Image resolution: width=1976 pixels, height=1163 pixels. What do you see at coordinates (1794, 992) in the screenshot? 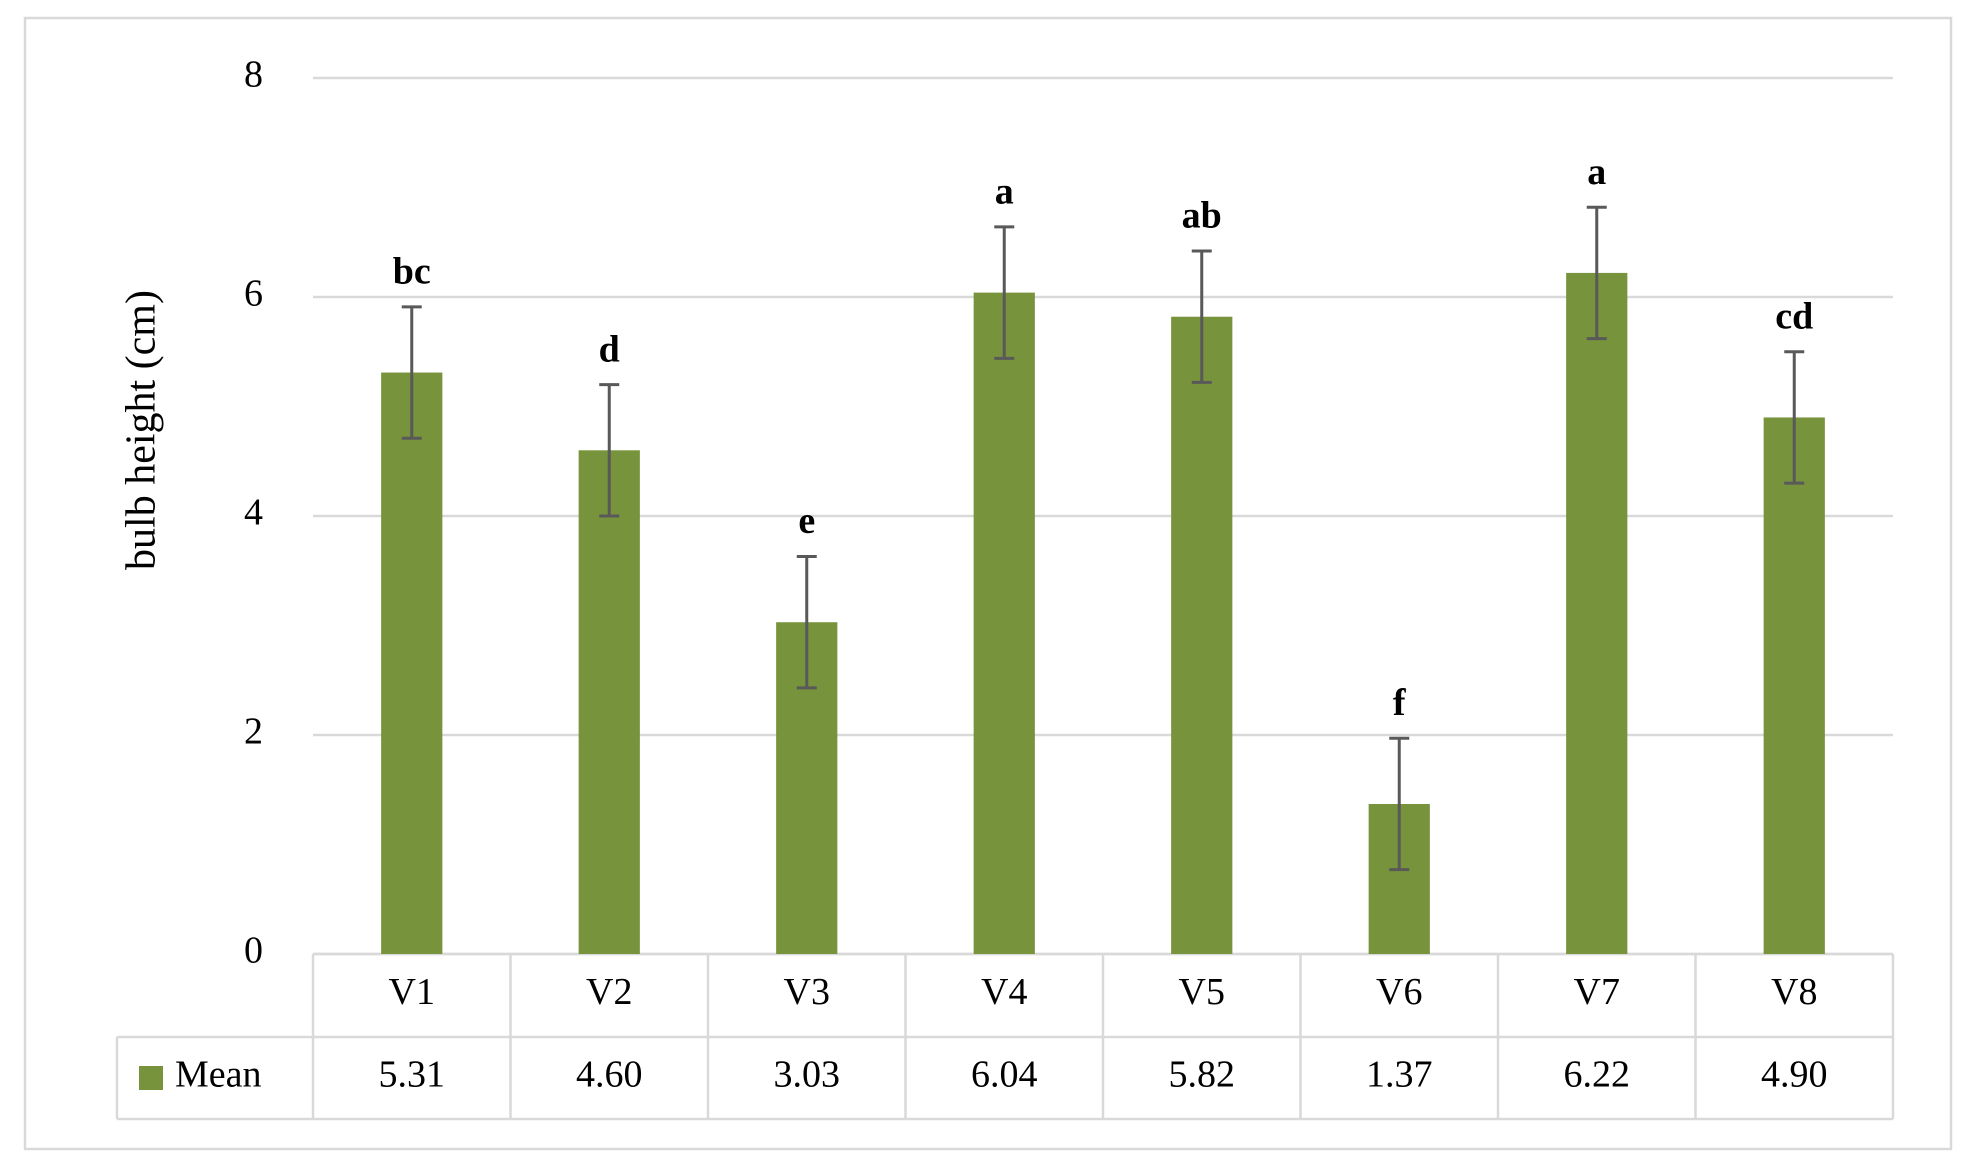
I see `x-tick-label: V8` at bounding box center [1794, 992].